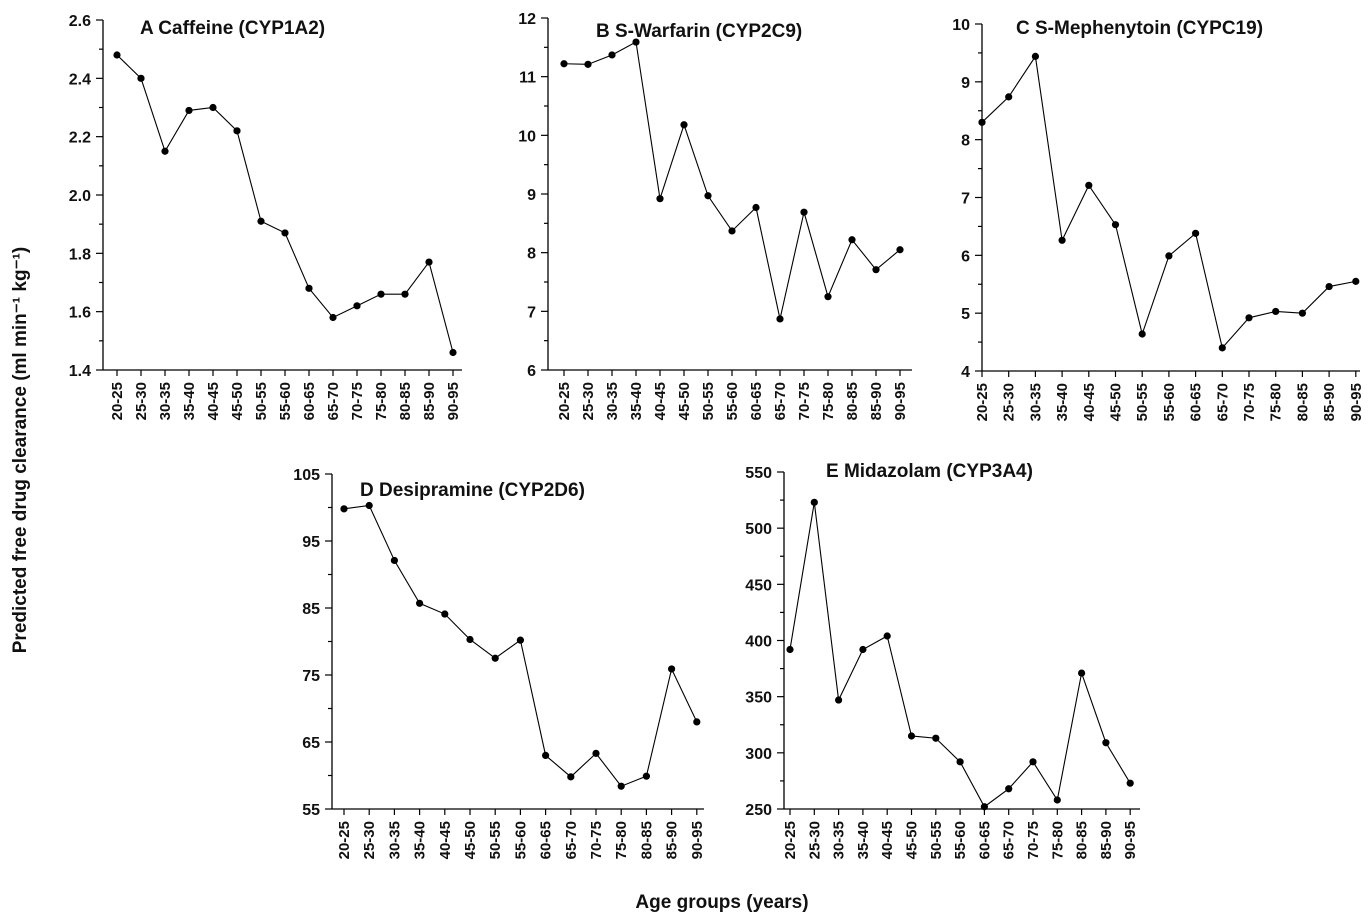  Describe the element at coordinates (531, 195) in the screenshot. I see `y-tick-label: 9` at that location.